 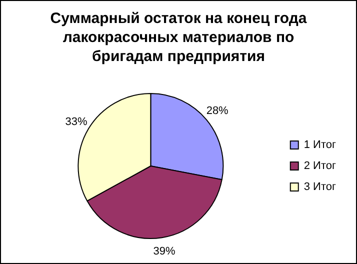 What do you see at coordinates (164, 251) in the screenshot?
I see `data-label: 39%` at bounding box center [164, 251].